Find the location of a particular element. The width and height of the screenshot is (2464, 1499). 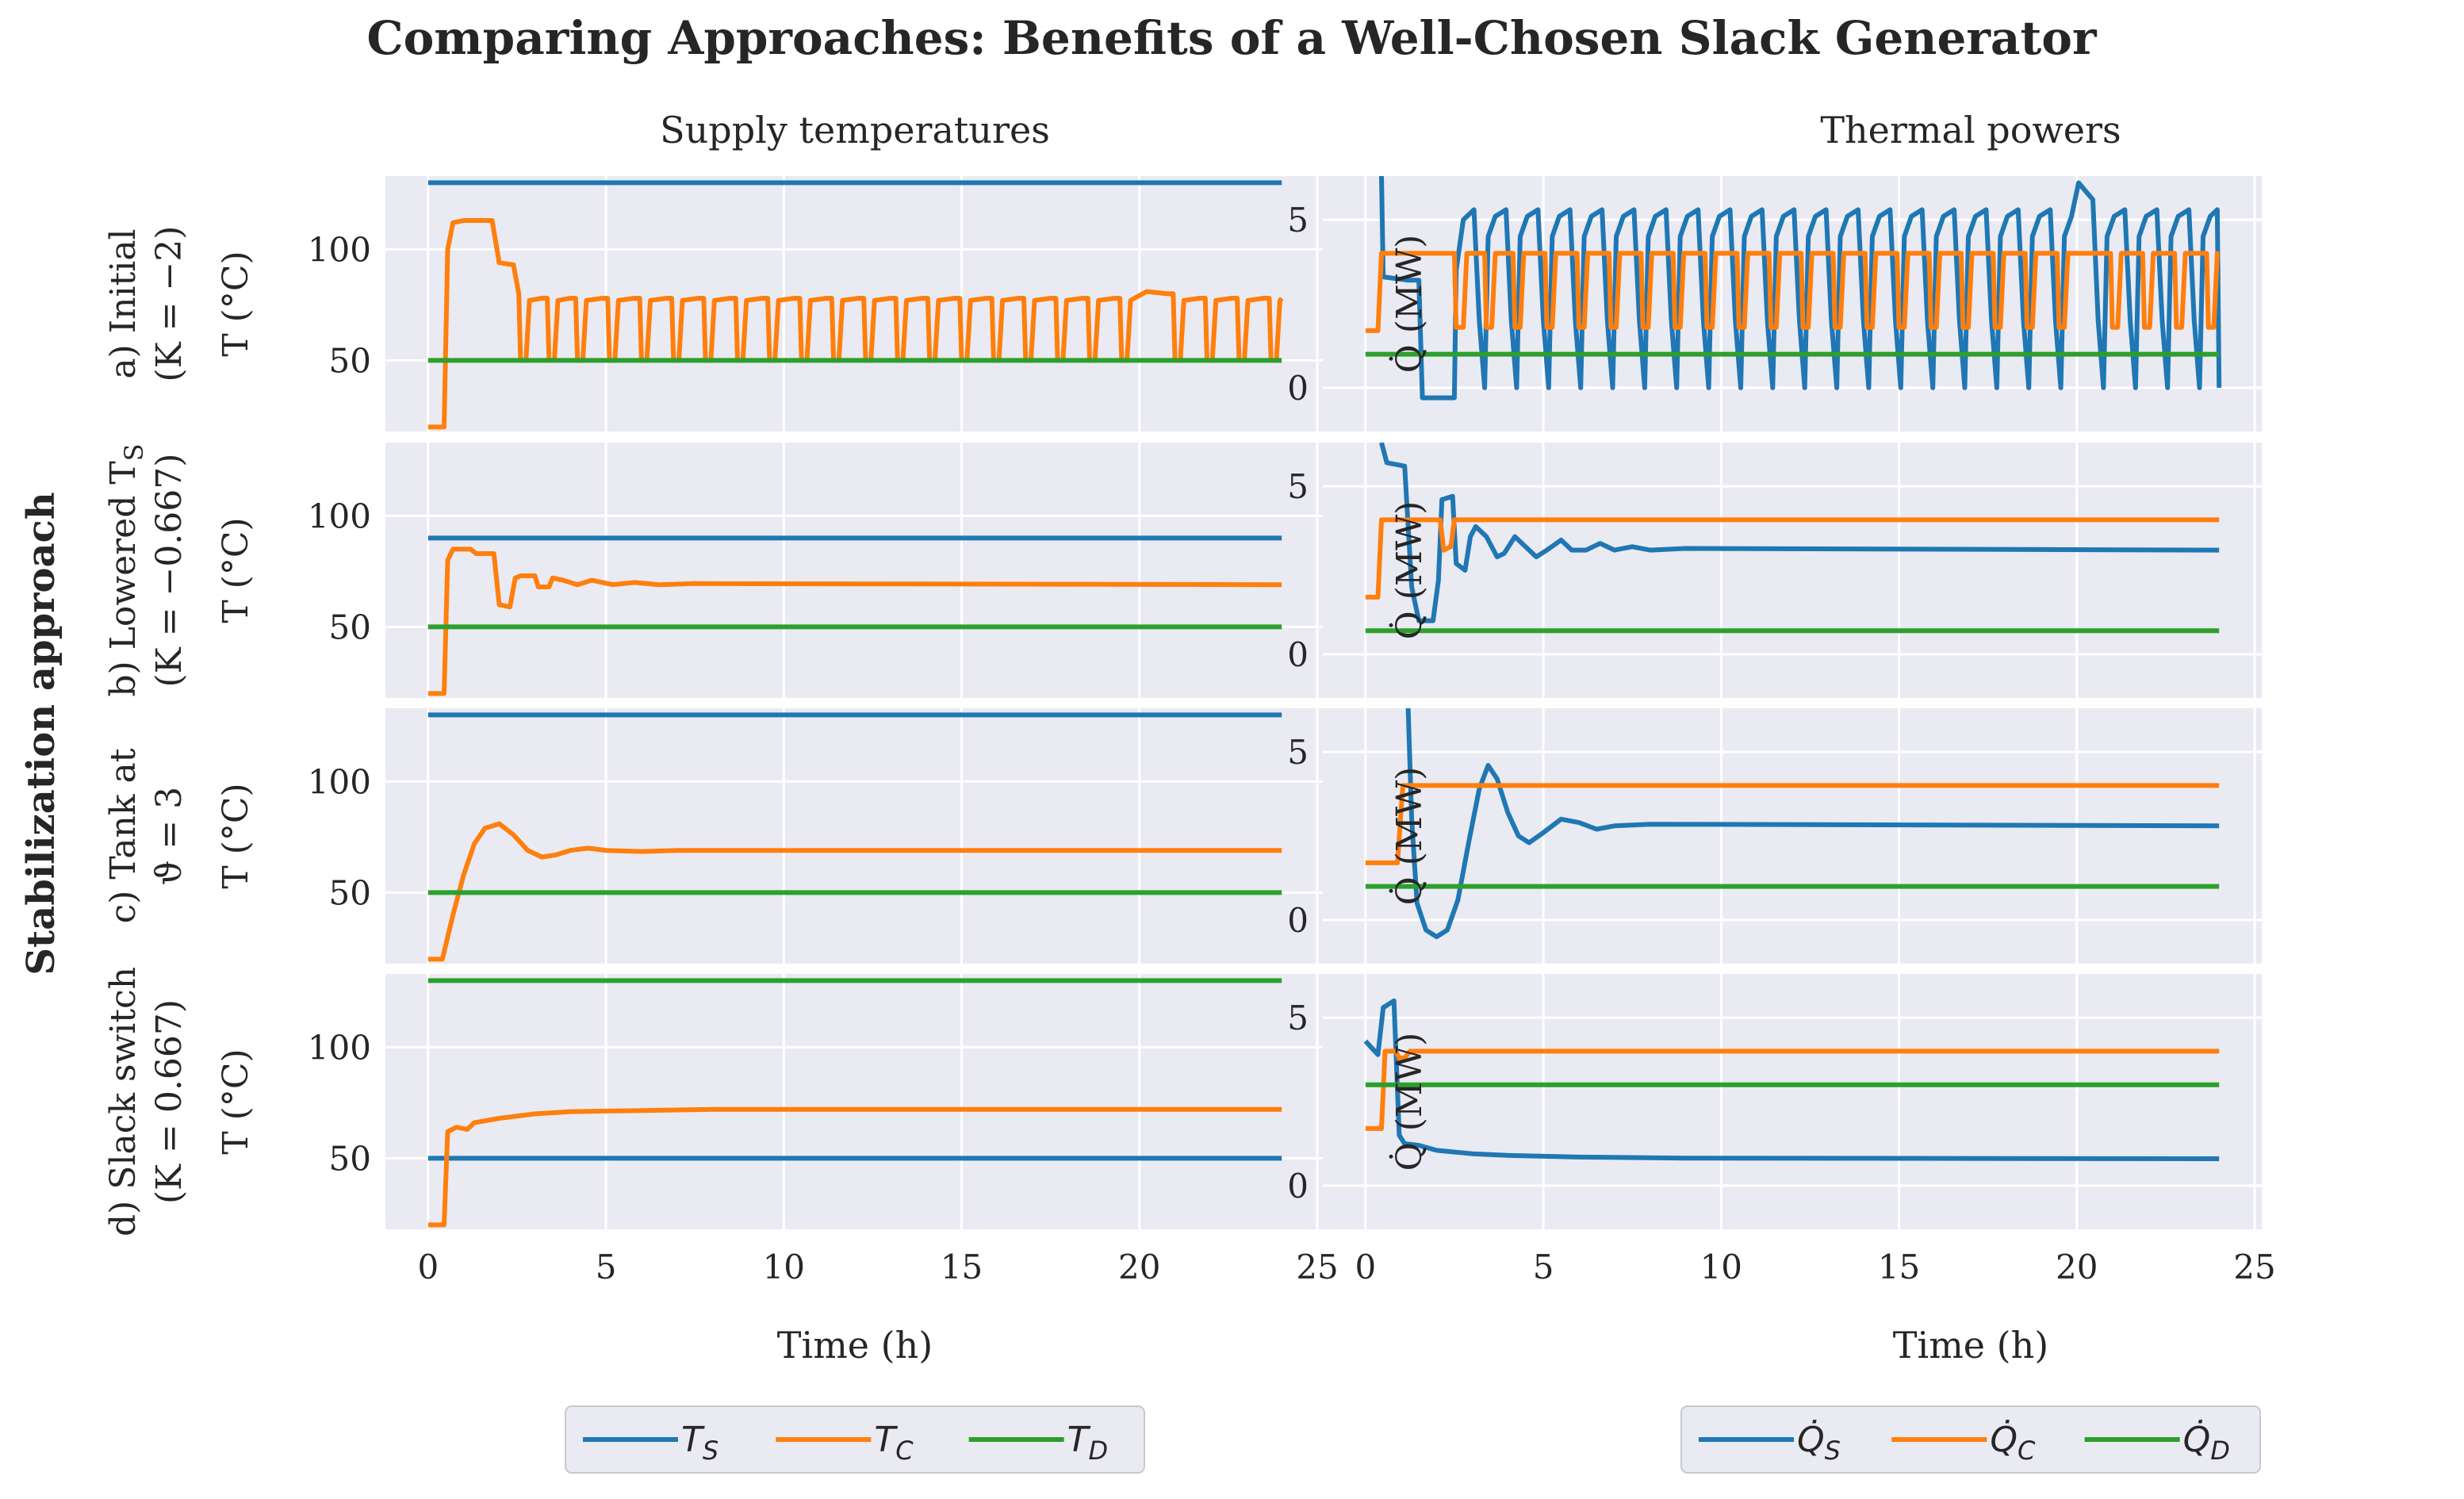

legend-label-S: Q̇S is located at coordinates (1819, 1442).